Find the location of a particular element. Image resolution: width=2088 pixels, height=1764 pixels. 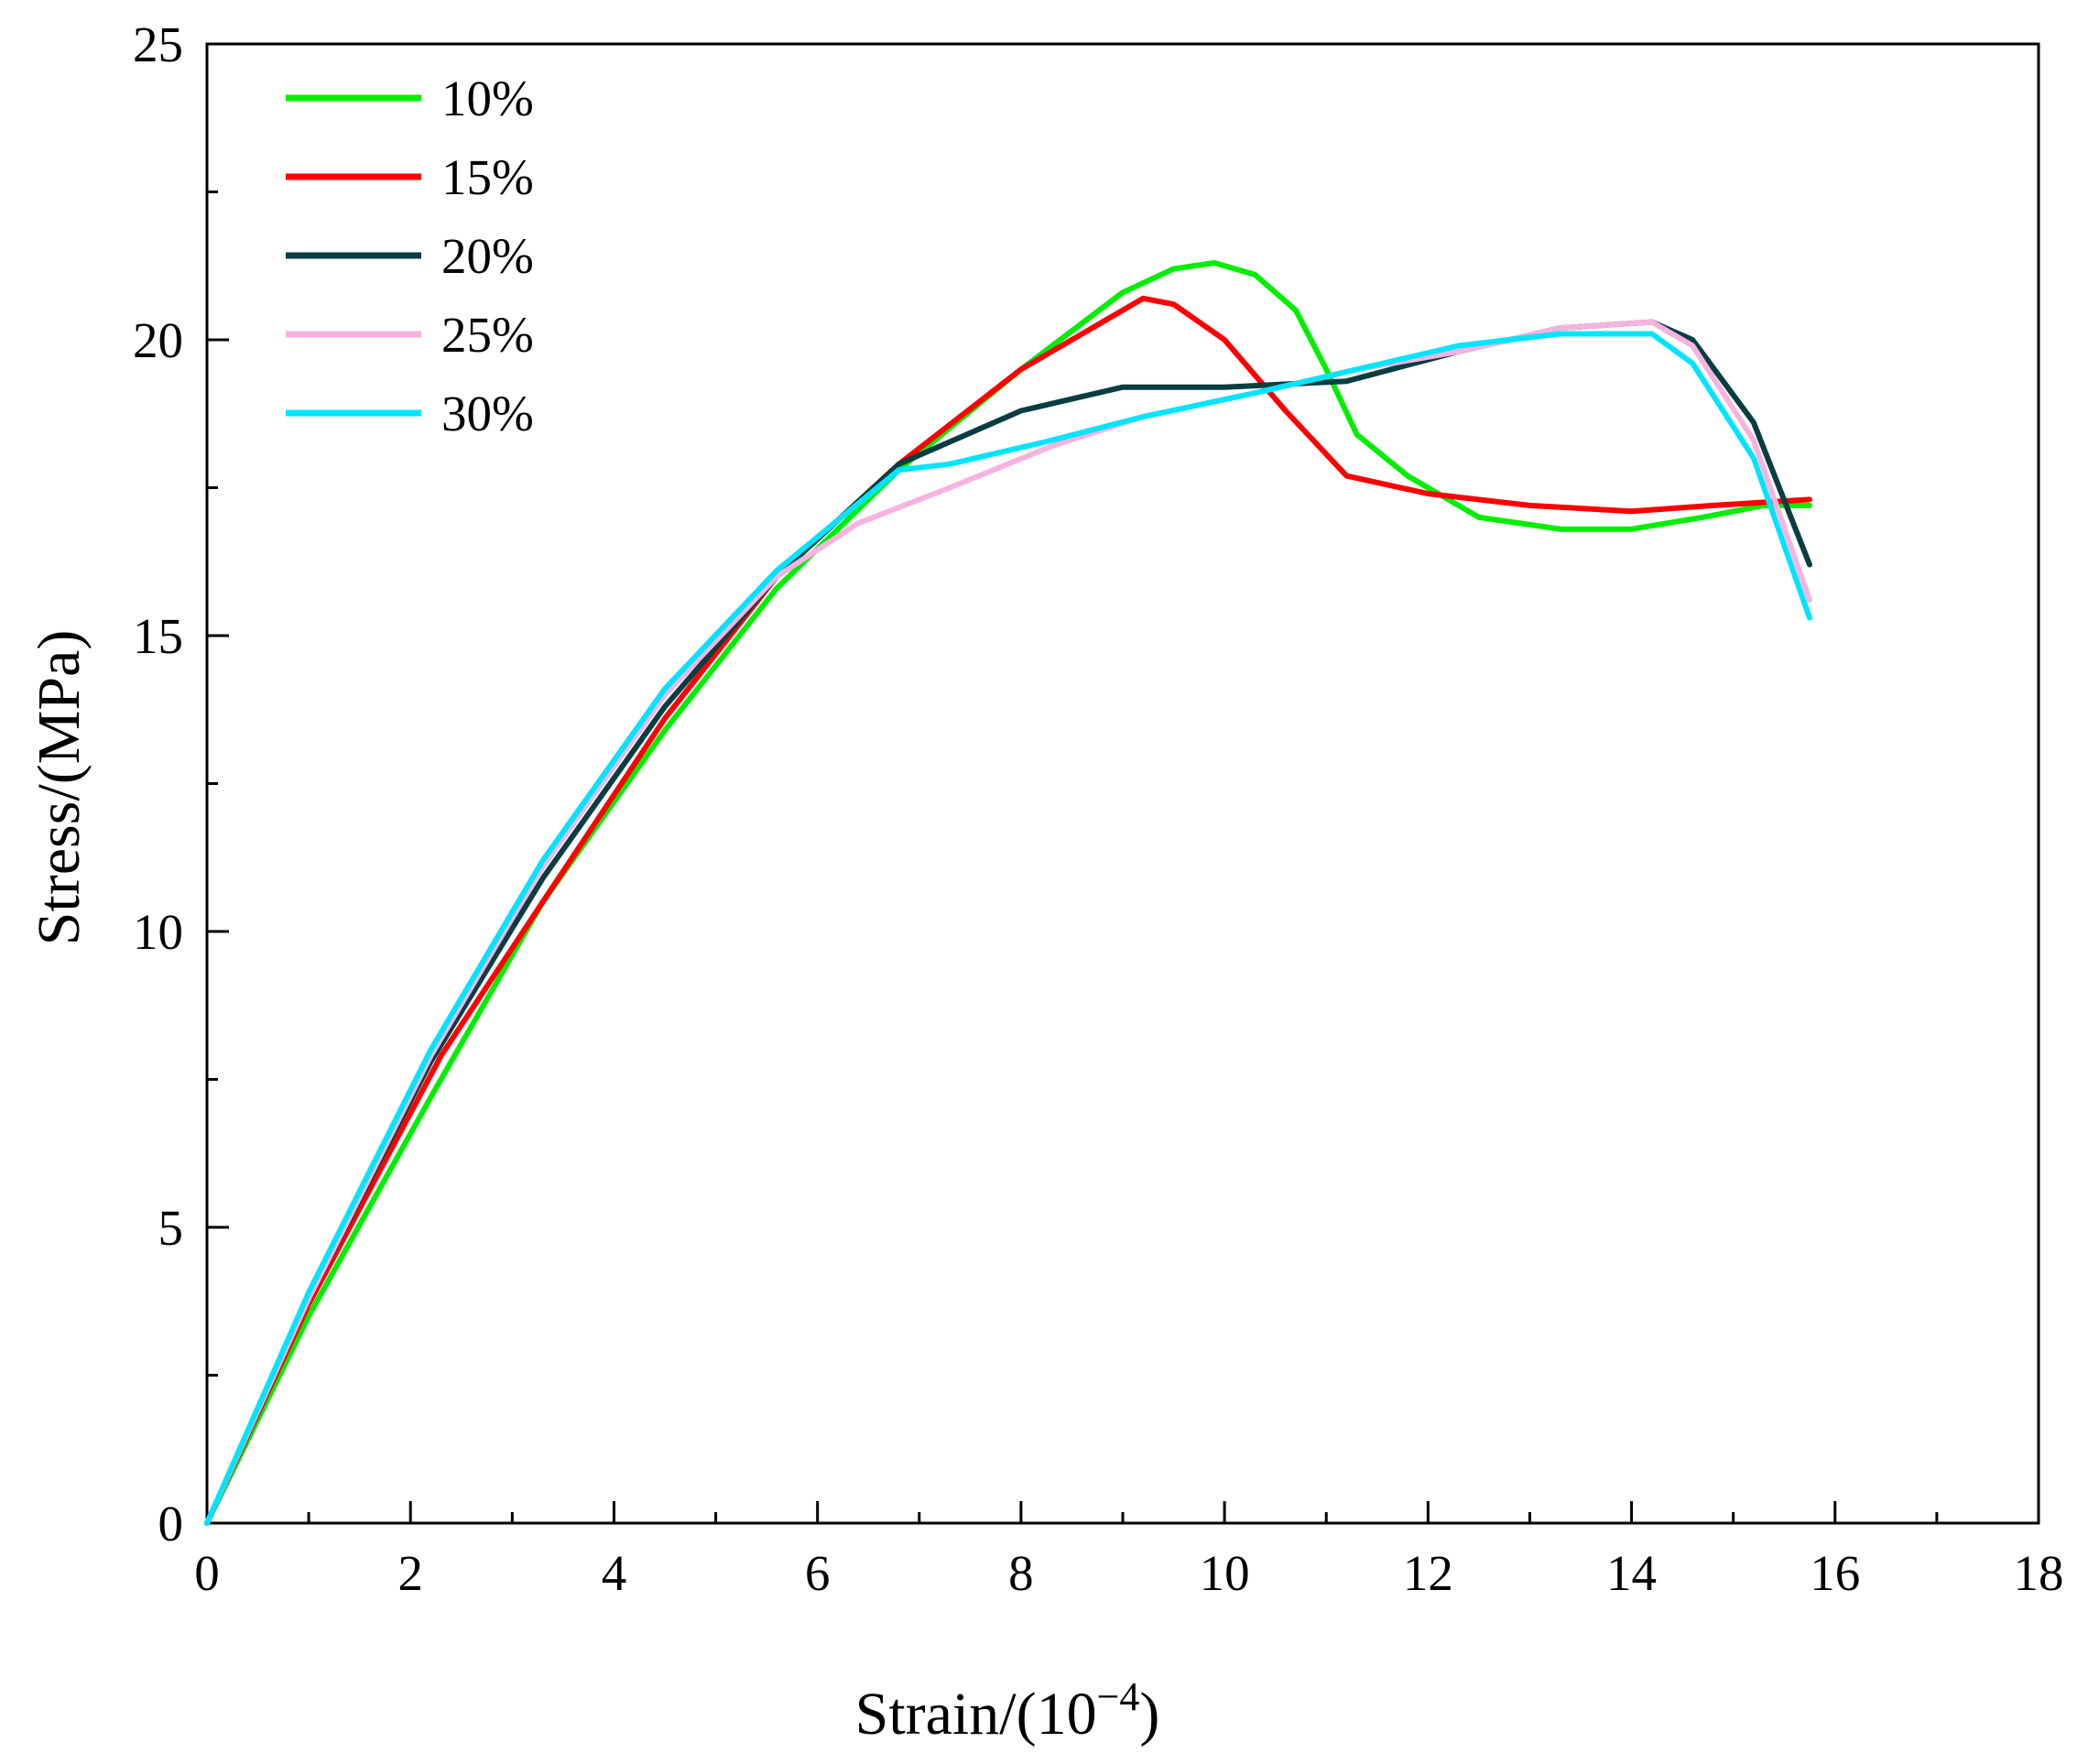

x-tick-label: 2 is located at coordinates (410, 1573).